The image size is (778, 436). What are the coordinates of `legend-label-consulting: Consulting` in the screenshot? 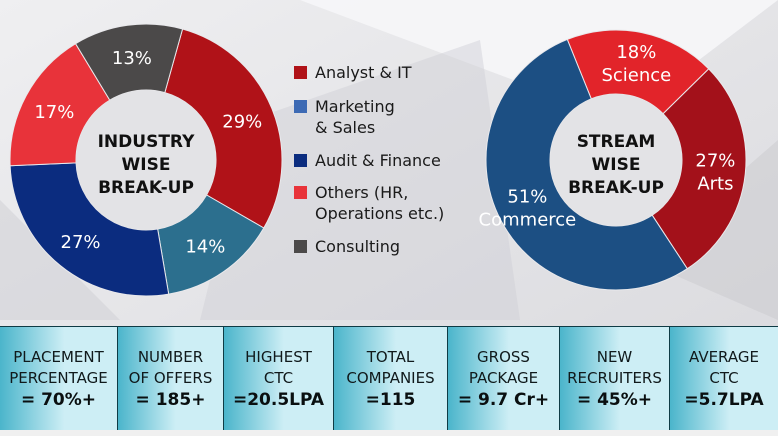 It's located at (358, 246).